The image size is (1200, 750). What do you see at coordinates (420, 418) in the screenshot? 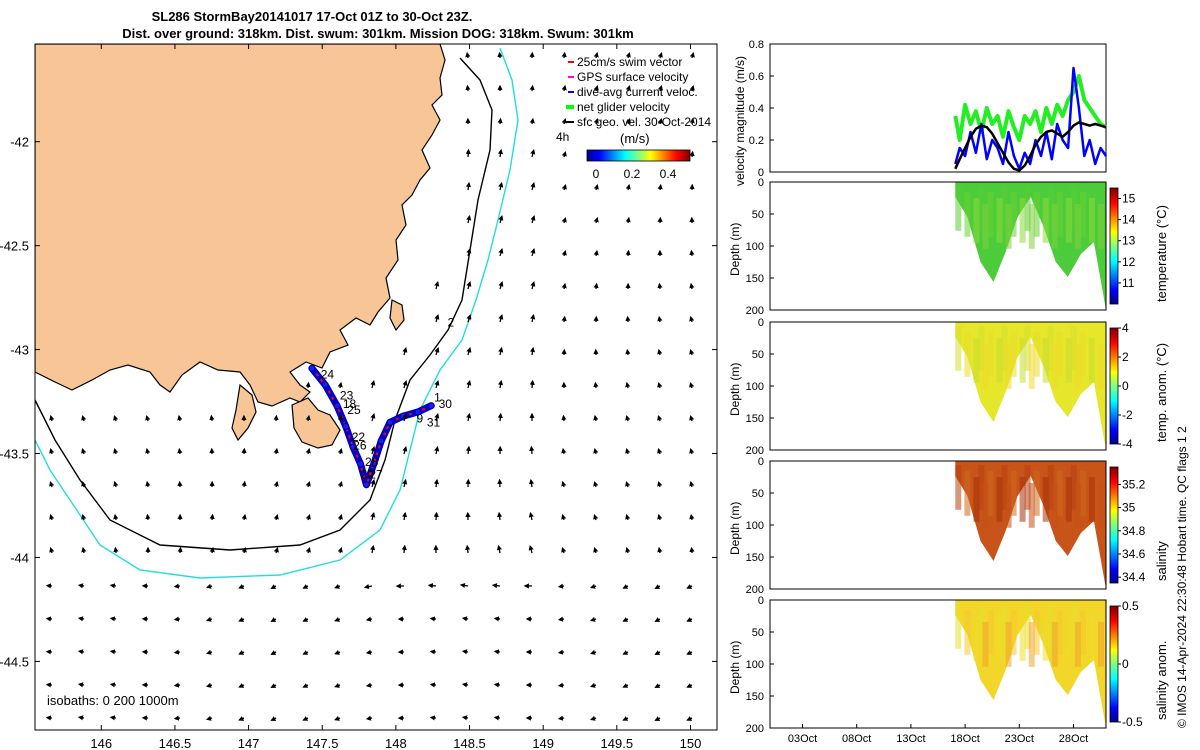
I see `track-day-label: 9` at bounding box center [420, 418].